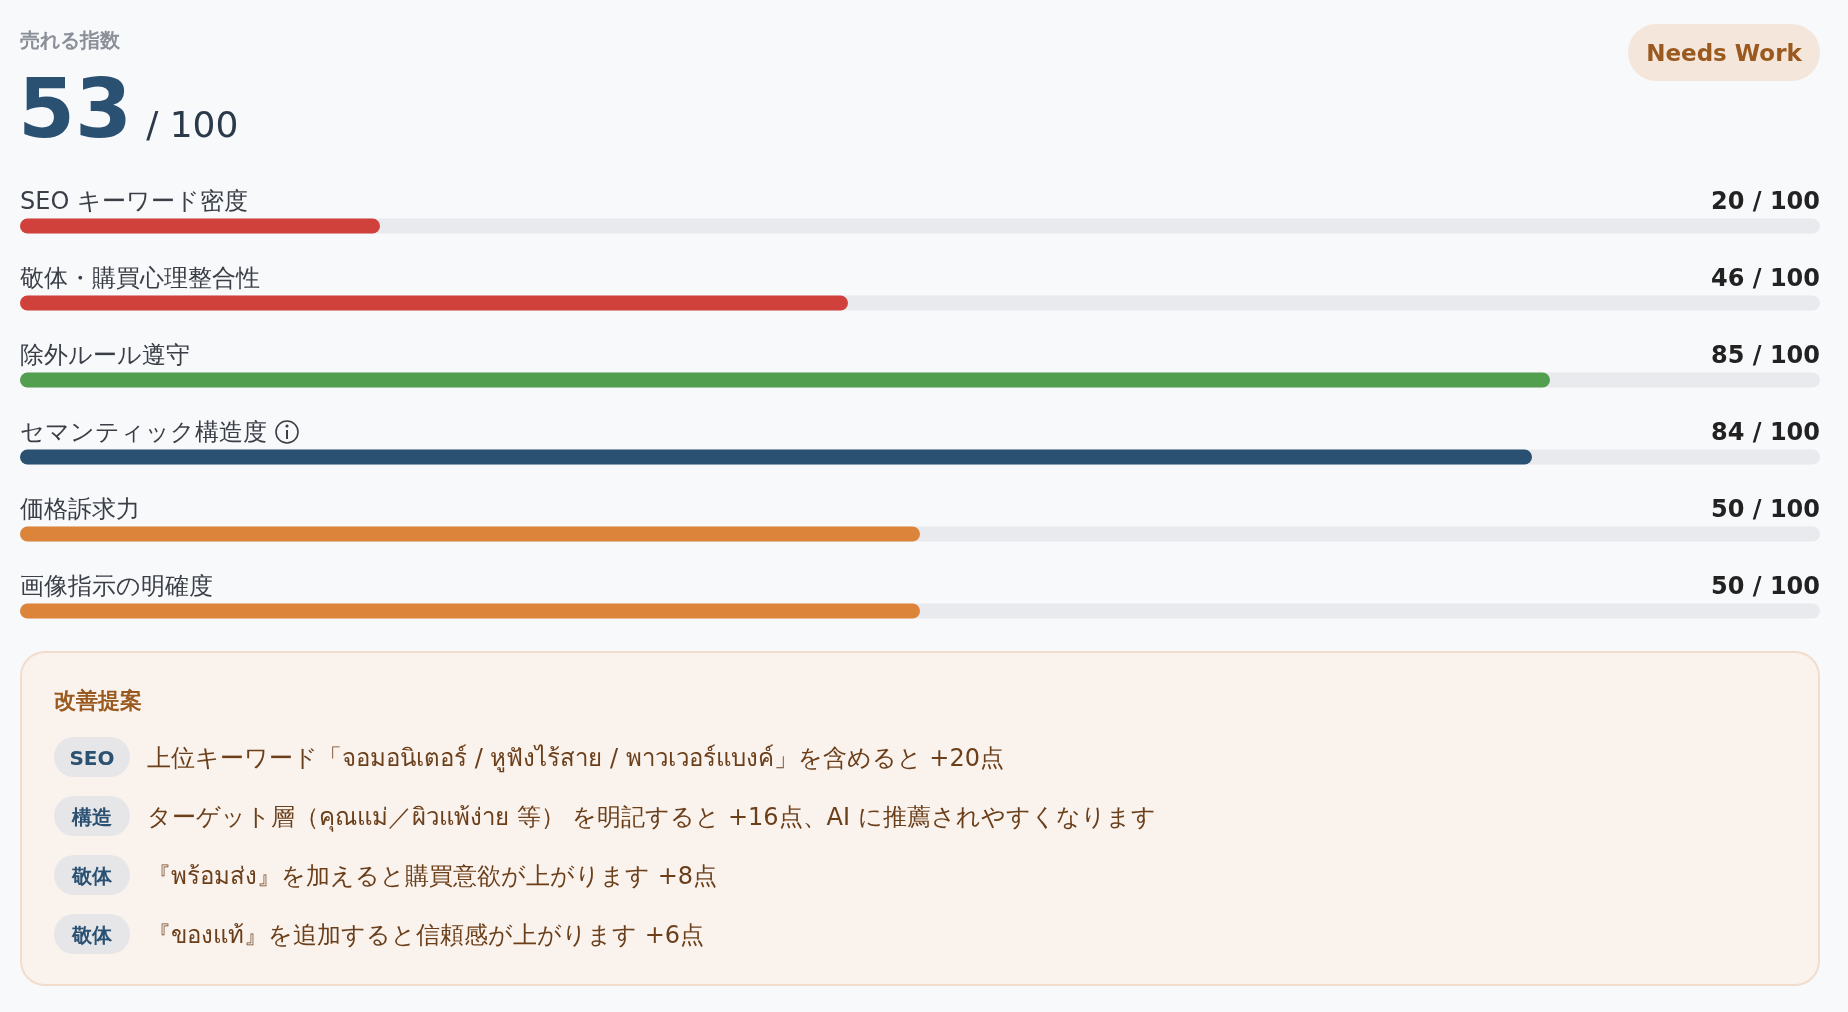  Describe the element at coordinates (116, 586) in the screenshot. I see `y-tick-label: 画像指示の明確度` at that location.